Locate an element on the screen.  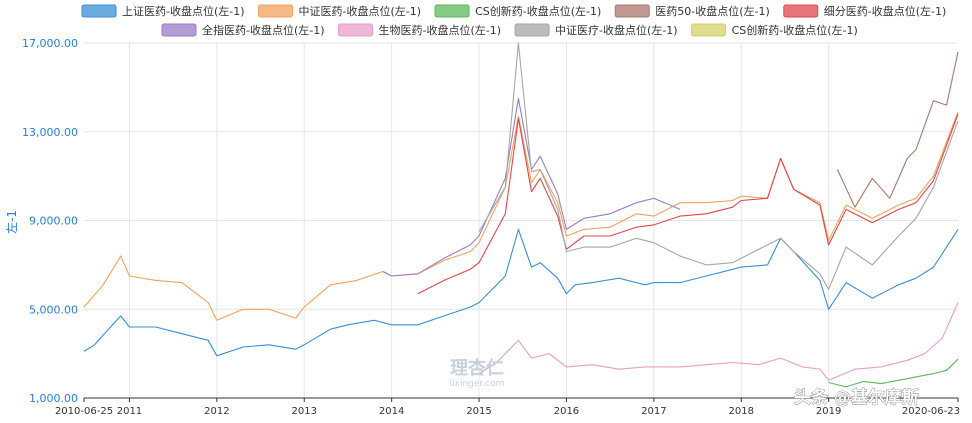
legend-label: 中证医疗-收盘点位(左-1) is located at coordinates (616, 30).